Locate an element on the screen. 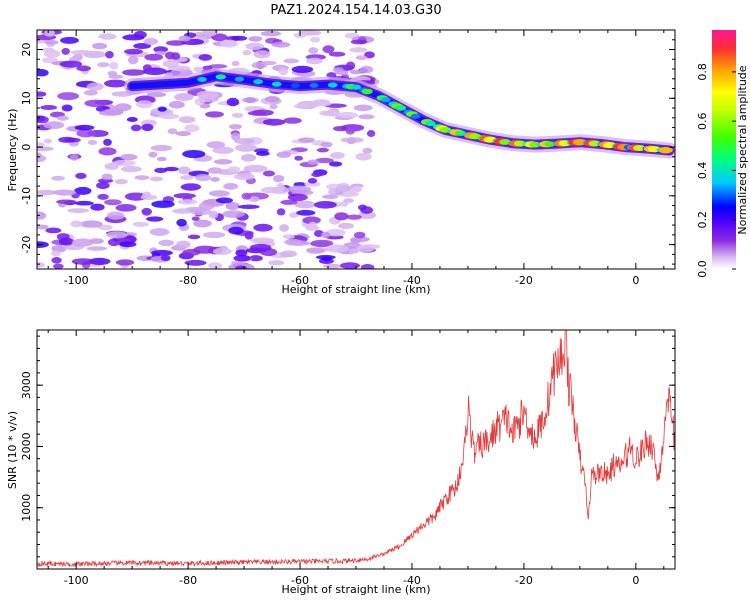 The width and height of the screenshot is (750, 600). figure-title: PAZ1.2024.154.14.03.G30 is located at coordinates (355, 10).